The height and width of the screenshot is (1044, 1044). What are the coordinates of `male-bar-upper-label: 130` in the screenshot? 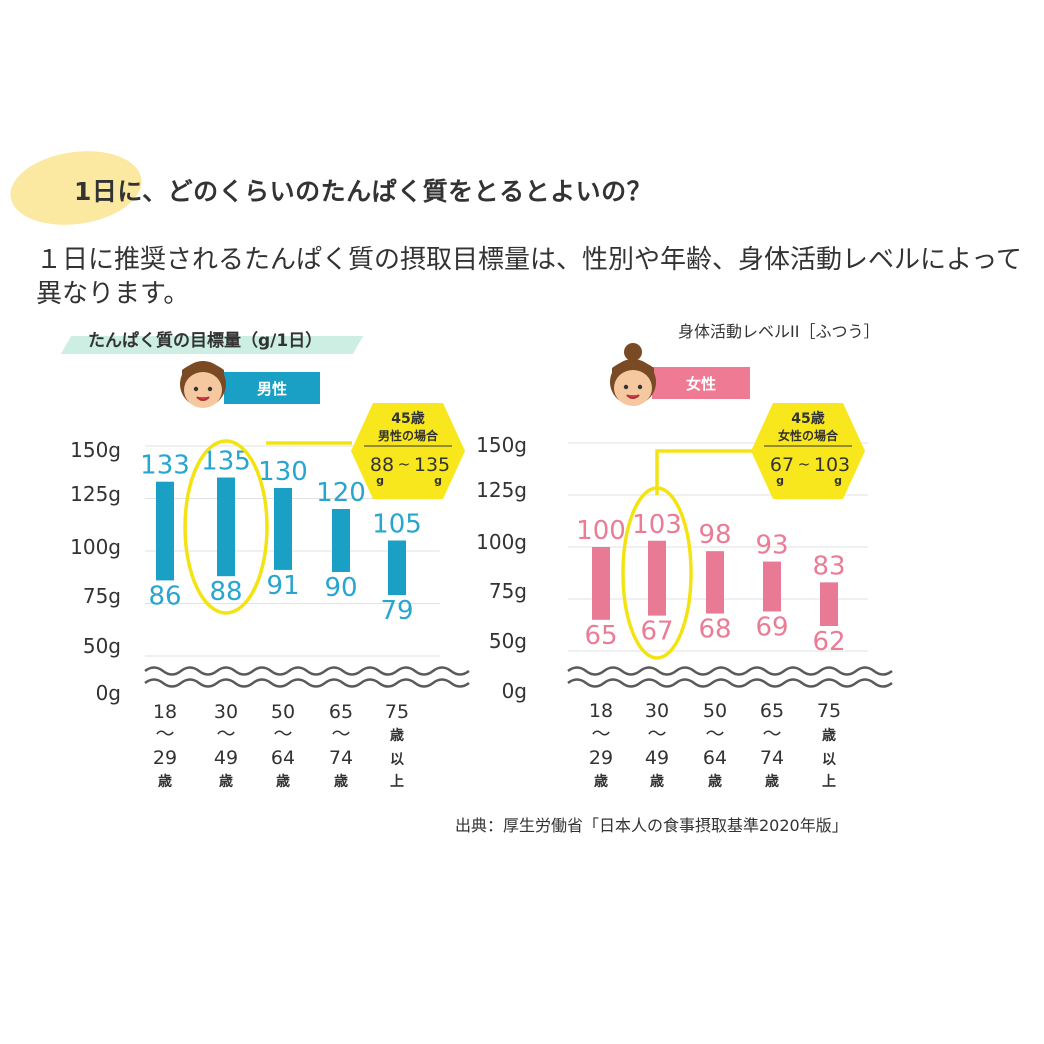 It's located at (283, 472).